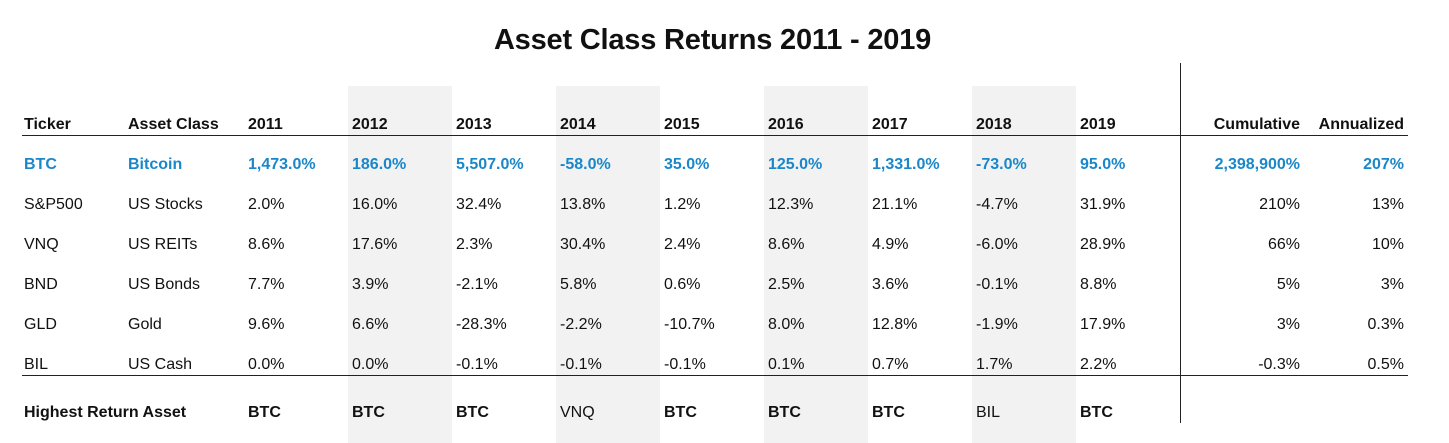 The height and width of the screenshot is (443, 1449). Describe the element at coordinates (477, 284) in the screenshot. I see `return-cell: -2.1%` at that location.